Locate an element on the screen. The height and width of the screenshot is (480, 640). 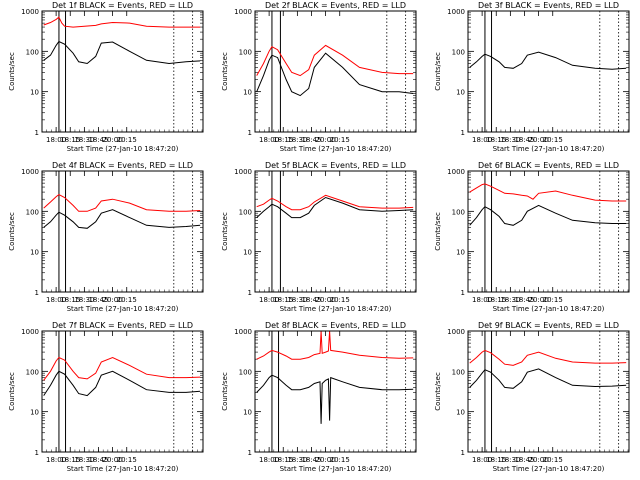
chart-title: Det 9f BLACK = Events, RED = LLD is located at coordinates (548, 325).